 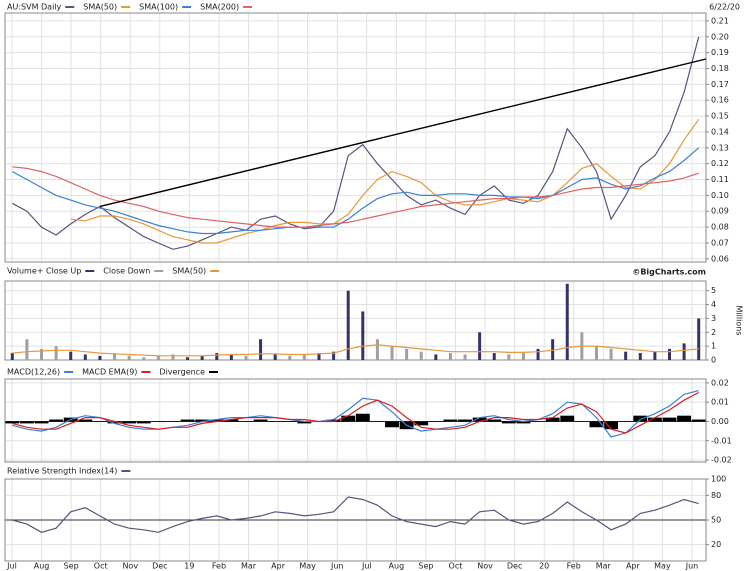 What do you see at coordinates (720, 258) in the screenshot?
I see `y-tick-label: 0.06` at bounding box center [720, 258].